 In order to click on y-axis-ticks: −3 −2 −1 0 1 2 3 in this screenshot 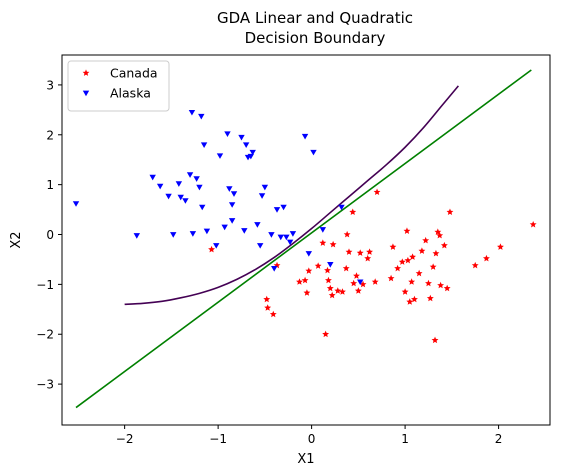, I will do `click(49, 235)`.